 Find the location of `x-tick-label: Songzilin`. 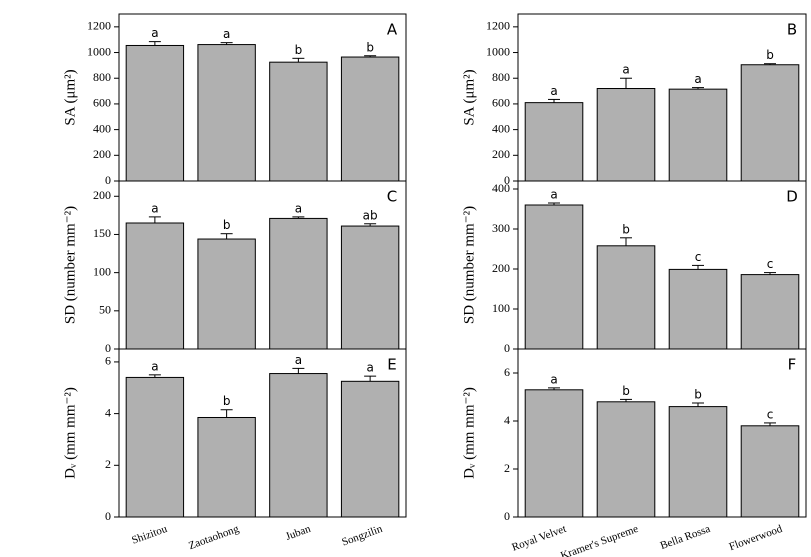

x-tick-label: Songzilin is located at coordinates (362, 536).